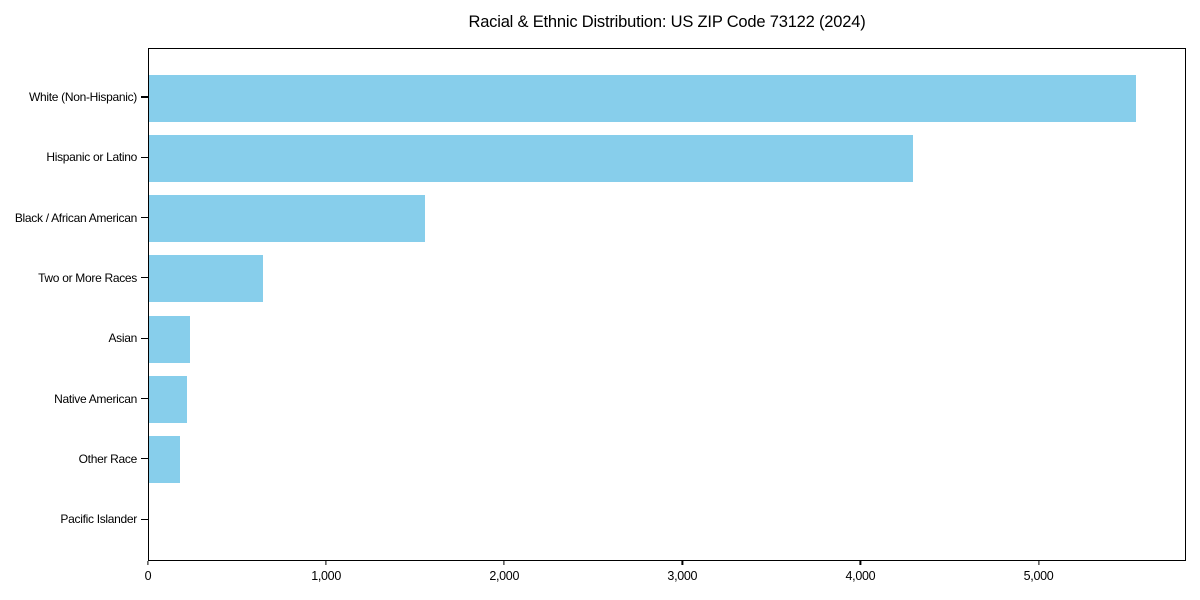 The image size is (1200, 600). What do you see at coordinates (98, 519) in the screenshot?
I see `y-axis-label: Pacific Islander` at bounding box center [98, 519].